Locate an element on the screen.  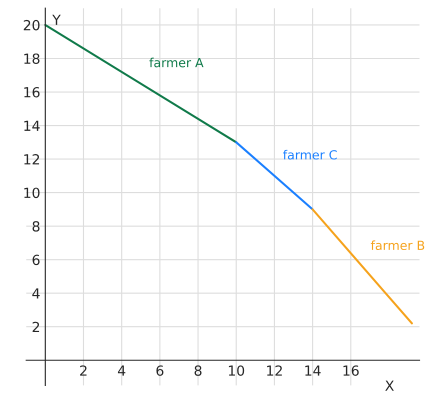
x-tick-label: 10 is located at coordinates (236, 370).